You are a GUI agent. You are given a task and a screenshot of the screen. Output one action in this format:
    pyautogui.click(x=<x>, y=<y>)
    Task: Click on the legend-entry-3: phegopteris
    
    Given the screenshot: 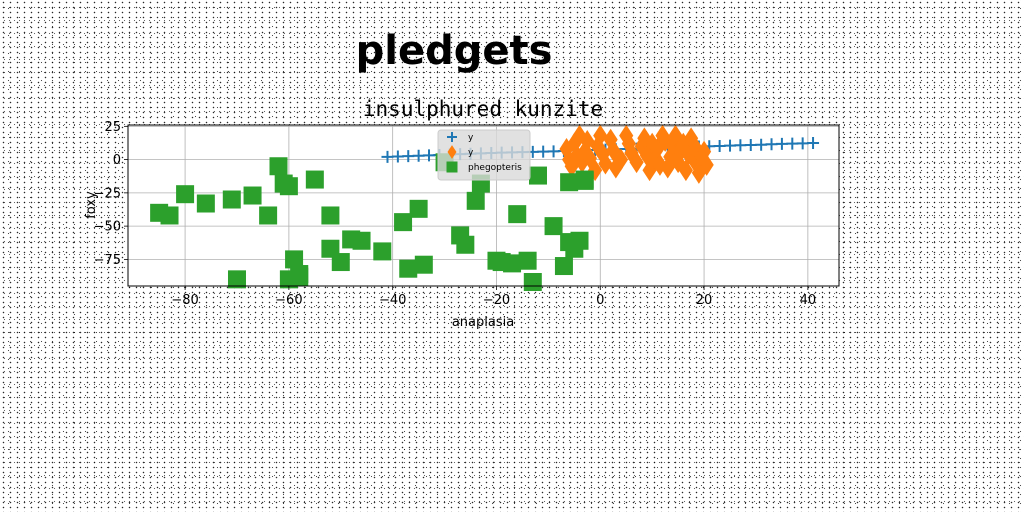 What is the action you would take?
    pyautogui.click(x=495, y=168)
    